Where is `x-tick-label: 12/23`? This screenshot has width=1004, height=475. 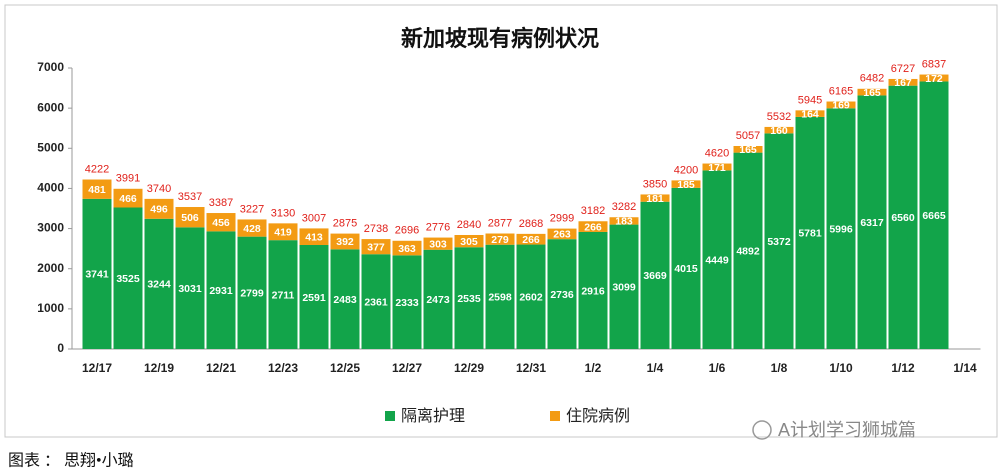
x-tick-label: 12/23 is located at coordinates (283, 368).